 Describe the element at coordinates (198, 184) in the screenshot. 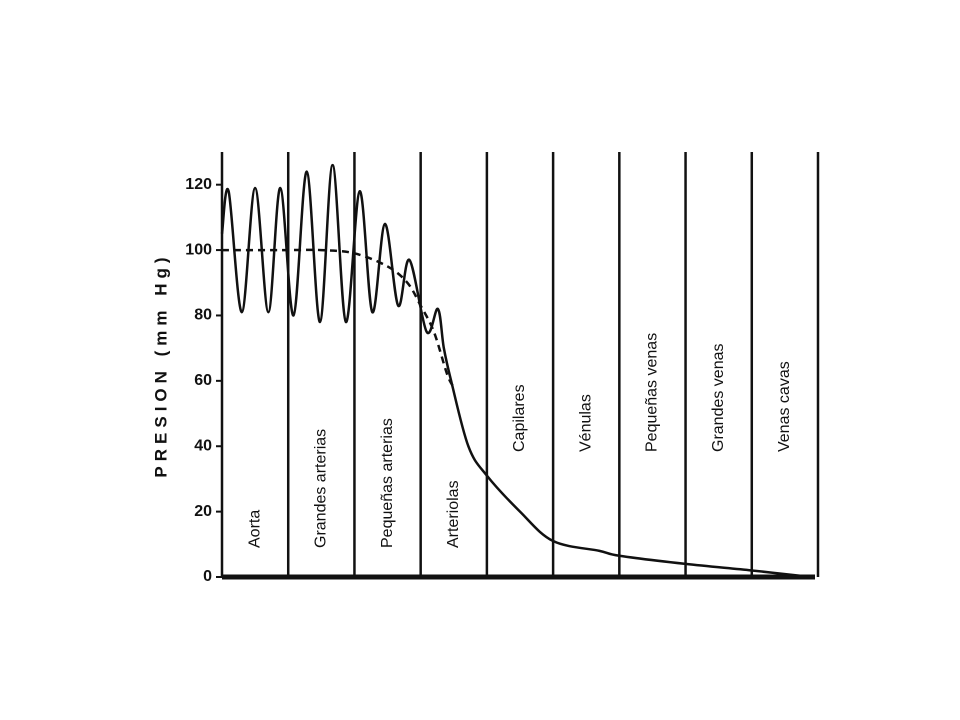

I see `y-tick-label: 120` at that location.